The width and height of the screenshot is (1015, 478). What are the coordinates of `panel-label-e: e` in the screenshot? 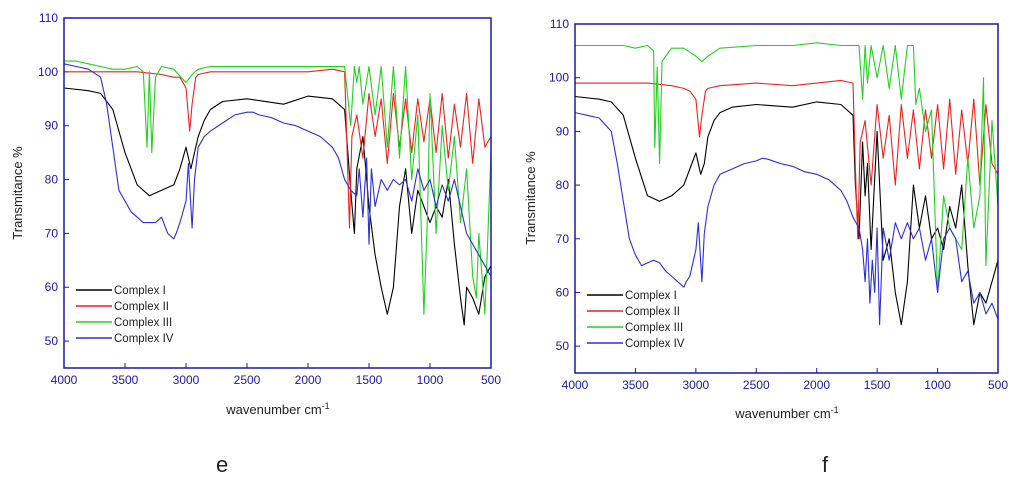 It's located at (222, 464).